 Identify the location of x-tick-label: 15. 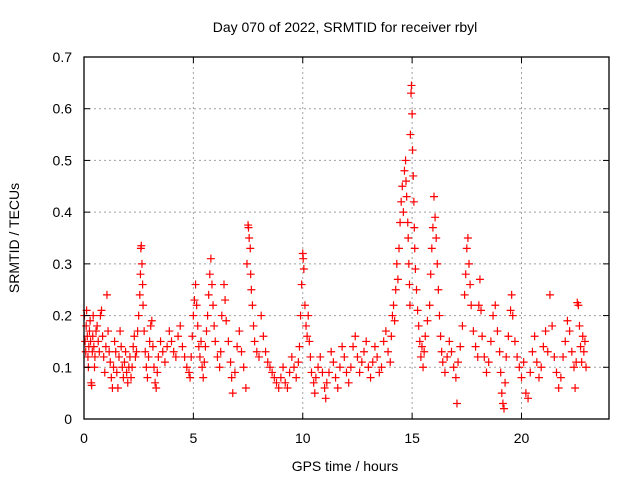
(412, 438).